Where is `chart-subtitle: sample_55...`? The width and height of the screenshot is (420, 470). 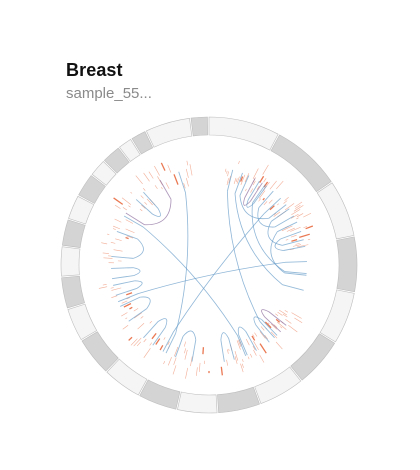
chart-subtitle: sample_55... is located at coordinates (109, 93).